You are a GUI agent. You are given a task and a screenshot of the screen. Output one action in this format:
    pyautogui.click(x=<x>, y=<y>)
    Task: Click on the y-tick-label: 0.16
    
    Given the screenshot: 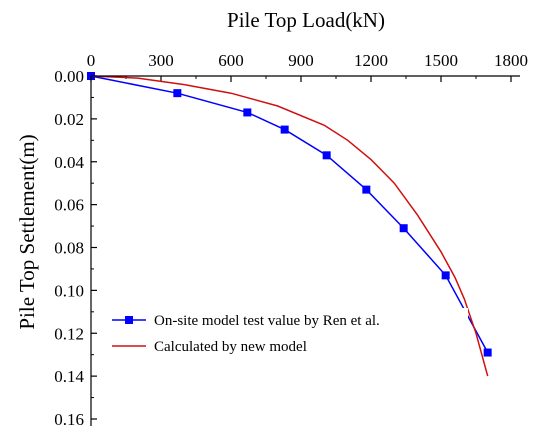 What is the action you would take?
    pyautogui.click(x=69, y=419)
    